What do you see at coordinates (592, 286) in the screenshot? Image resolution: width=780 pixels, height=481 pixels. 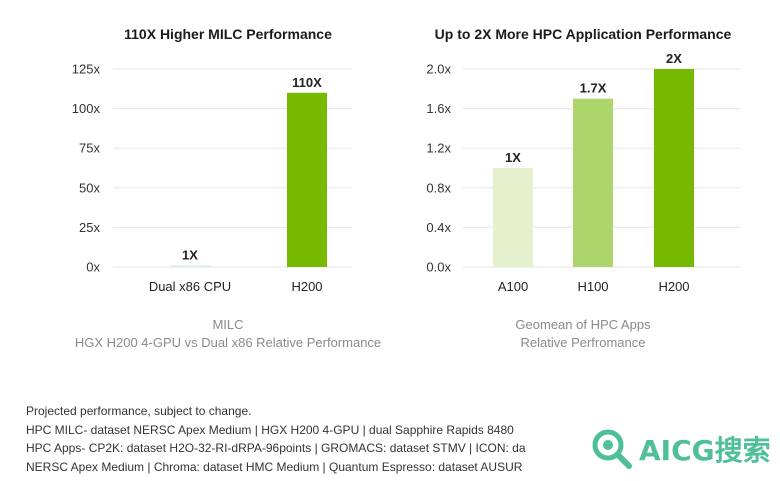 I see `chart2-category-label-1: H100` at bounding box center [592, 286].